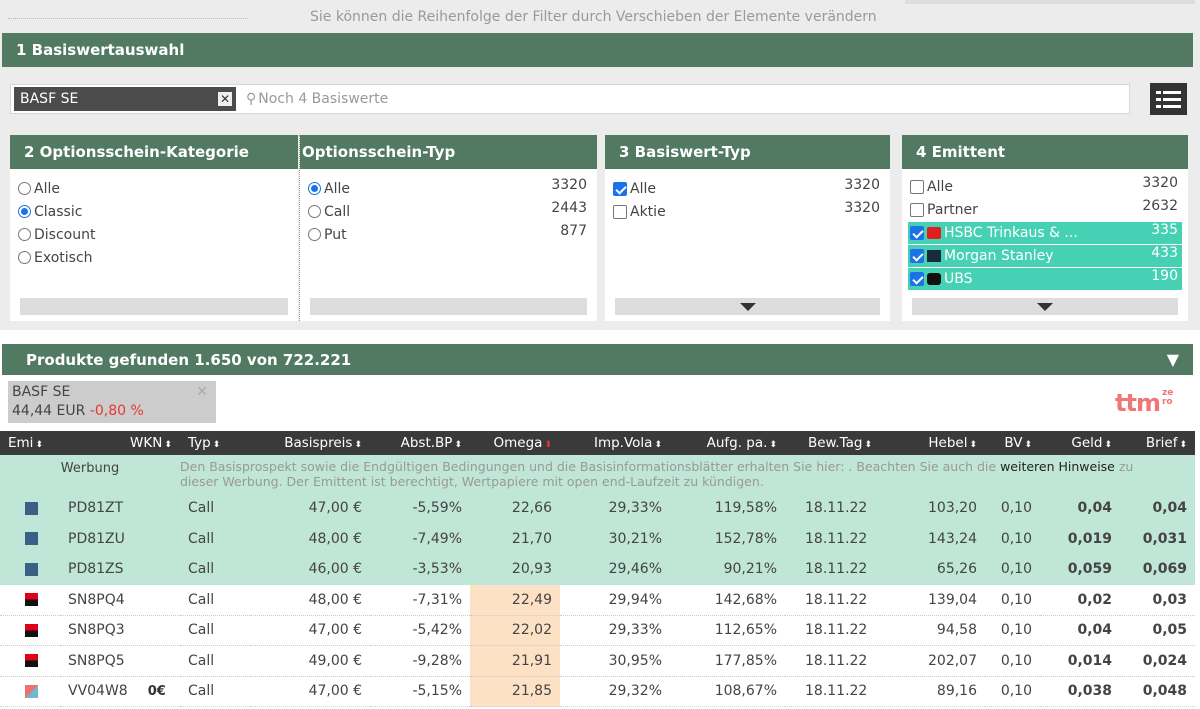 This screenshot has height=709, width=1200. What do you see at coordinates (1172, 359) in the screenshot?
I see `filter-icon: ▼` at bounding box center [1172, 359].